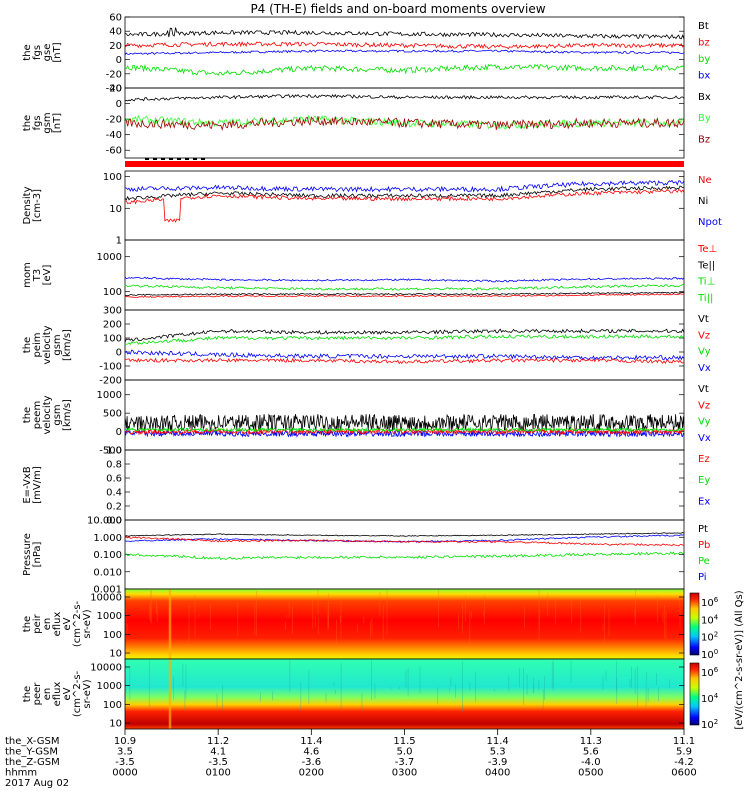  I want to click on legend-te-label: Te||, so click(706, 265).